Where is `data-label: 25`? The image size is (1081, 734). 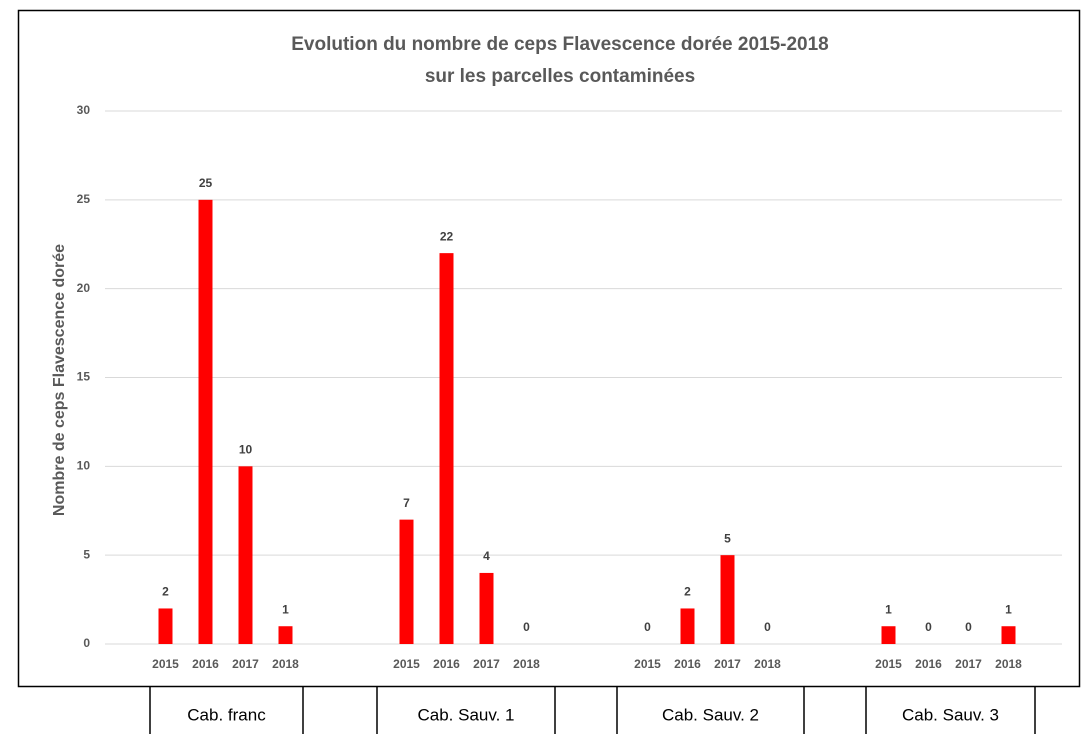 data-label: 25 is located at coordinates (206, 183).